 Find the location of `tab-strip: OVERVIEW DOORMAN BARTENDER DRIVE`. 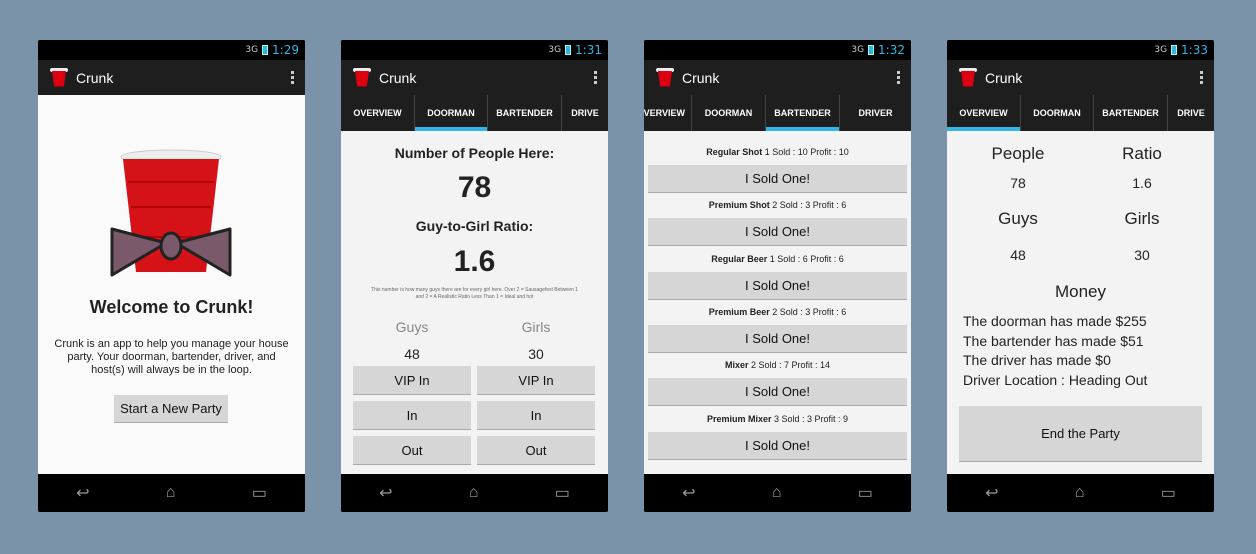

tab-strip: OVERVIEW DOORMAN BARTENDER DRIVE is located at coordinates (474, 113).